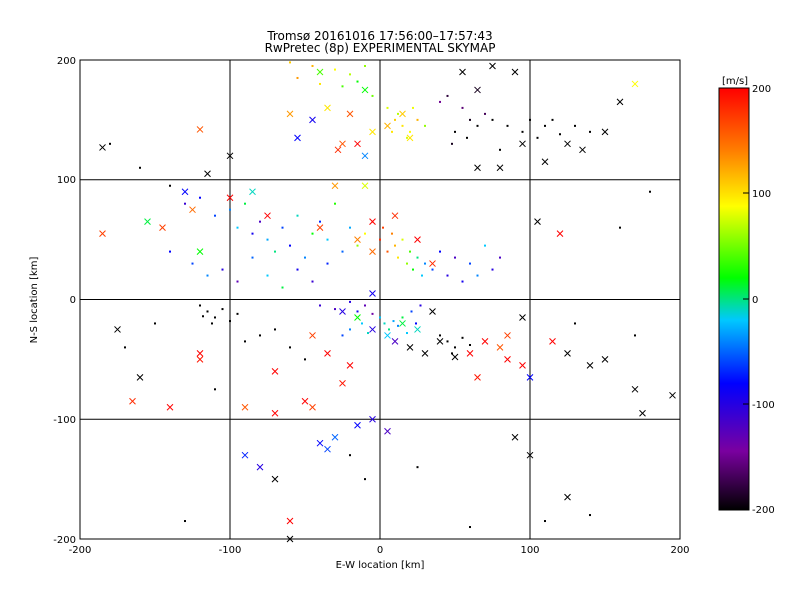 The height and width of the screenshot is (600, 800). Describe the element at coordinates (746, 296) in the screenshot. I see `colorbar: [m/s] 200 100 0 -100 -200` at that location.